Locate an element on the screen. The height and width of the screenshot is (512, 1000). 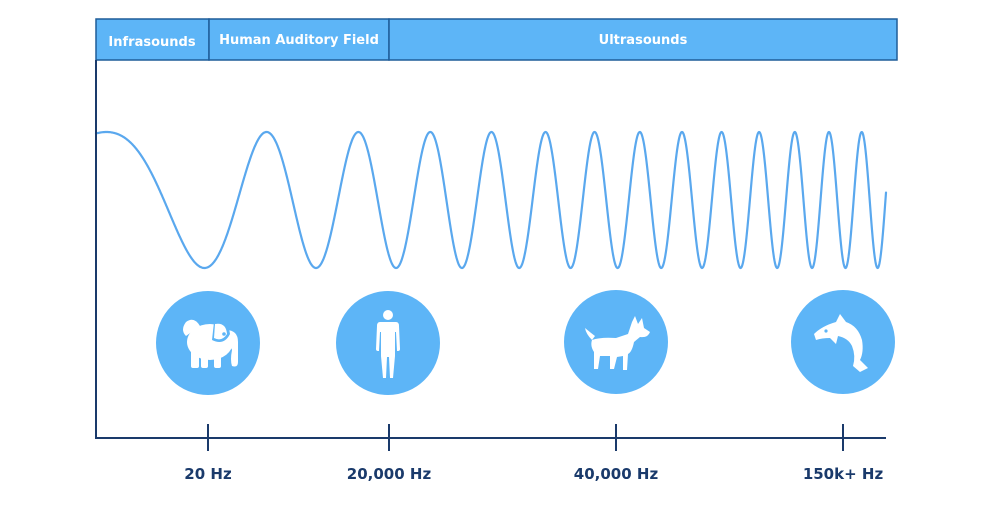
dog-badge is located at coordinates (616, 342).